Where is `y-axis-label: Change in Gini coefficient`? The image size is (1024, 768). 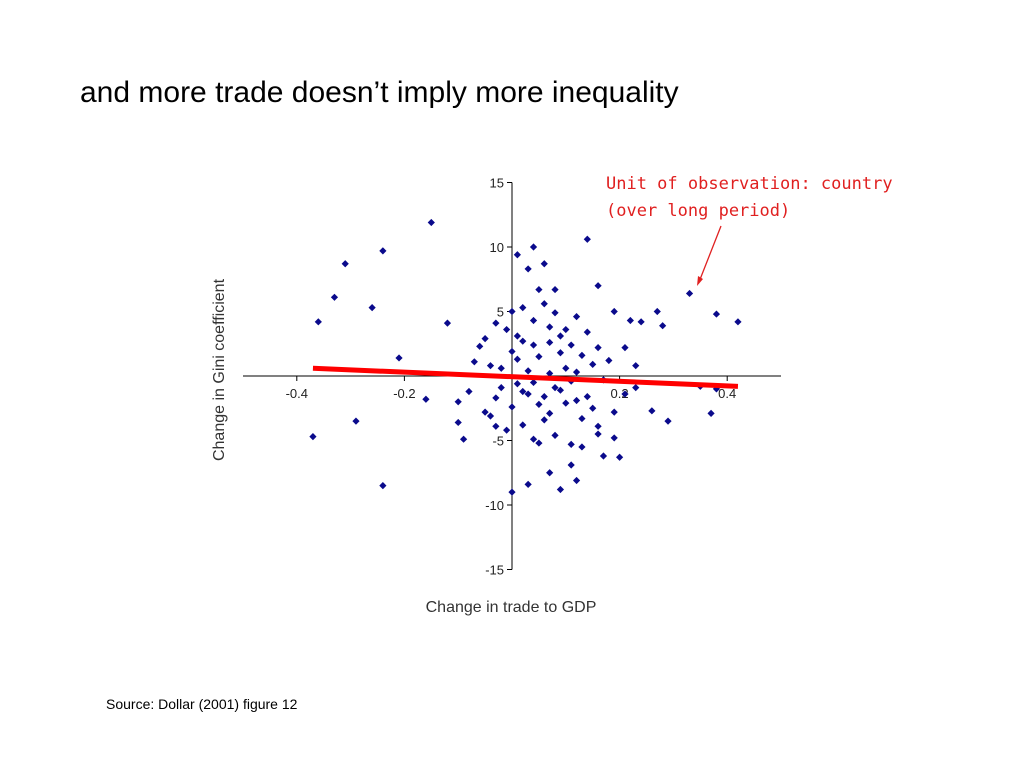
y-axis-label: Change in Gini coefficient is located at coordinates (219, 369).